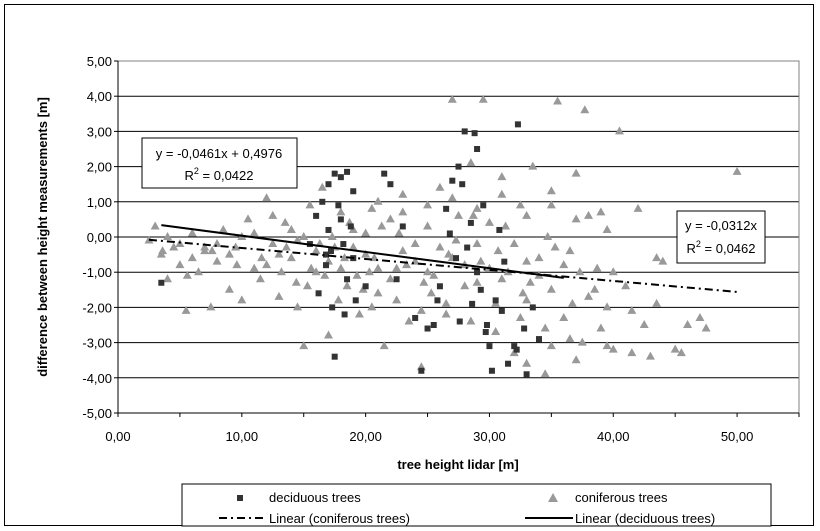 Image resolution: width=820 pixels, height=531 pixels. Describe the element at coordinates (117, 436) in the screenshot. I see `x-tick-label: 0,00` at that location.